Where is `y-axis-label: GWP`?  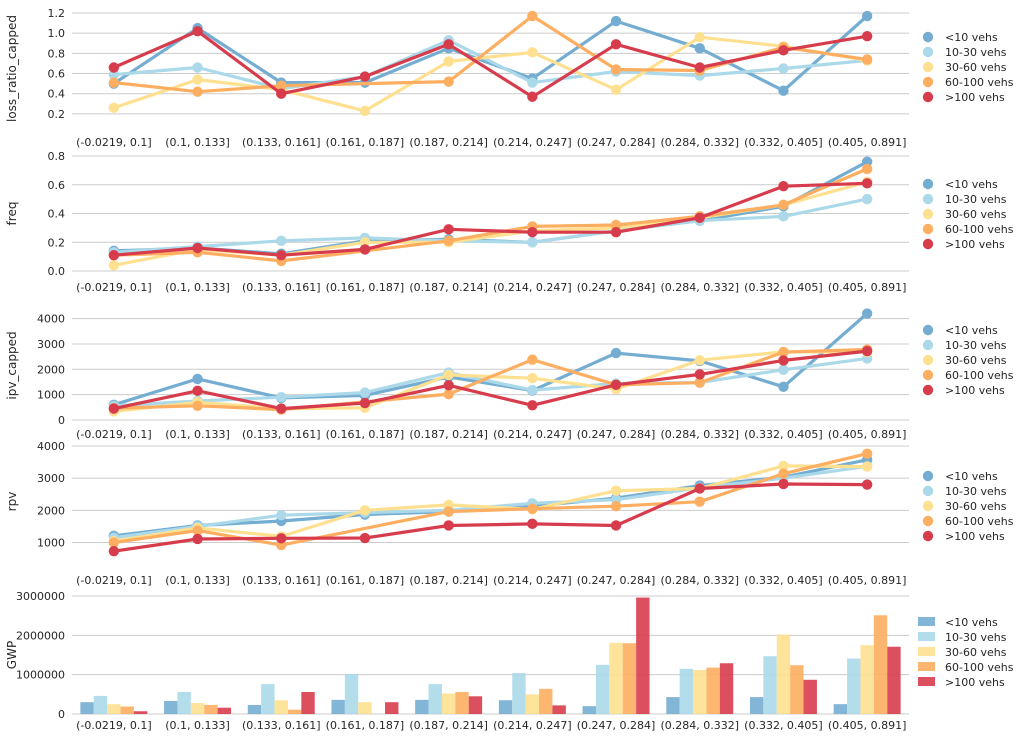
y-axis-label: GWP is located at coordinates (12, 655).